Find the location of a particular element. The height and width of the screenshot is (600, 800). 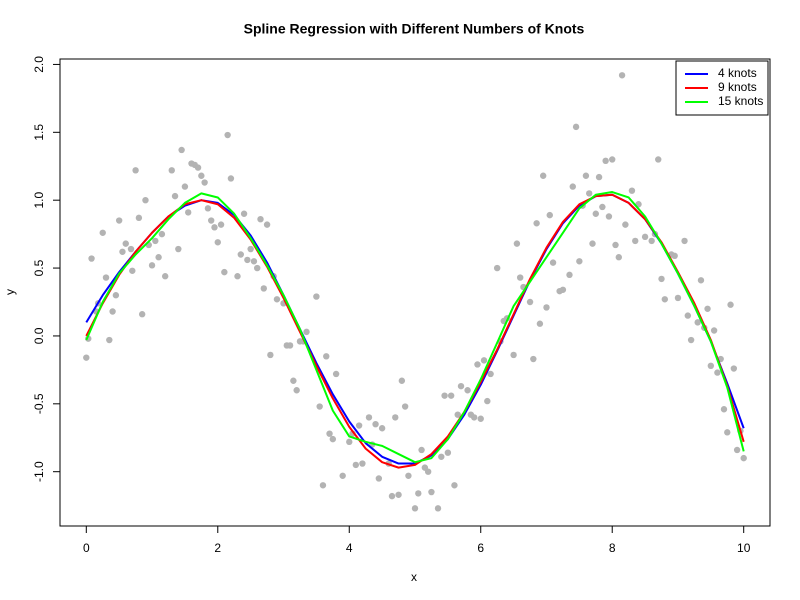

y-tick-label: 2.0 is located at coordinates (39, 64).